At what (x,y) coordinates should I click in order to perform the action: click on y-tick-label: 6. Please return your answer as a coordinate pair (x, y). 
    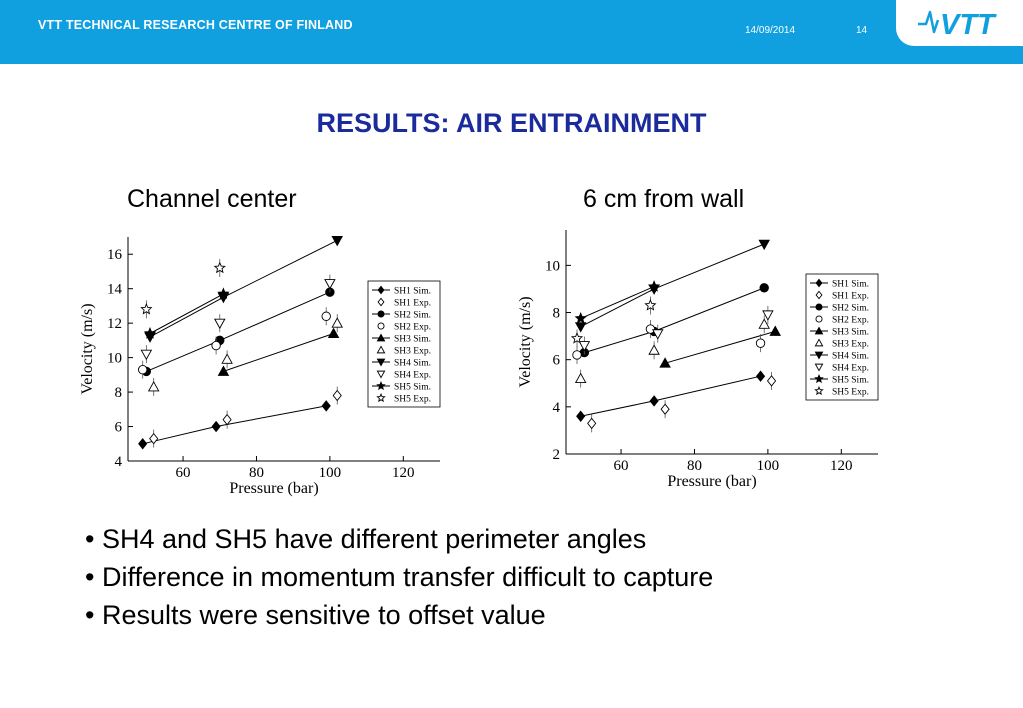
    Looking at the image, I should click on (557, 361).